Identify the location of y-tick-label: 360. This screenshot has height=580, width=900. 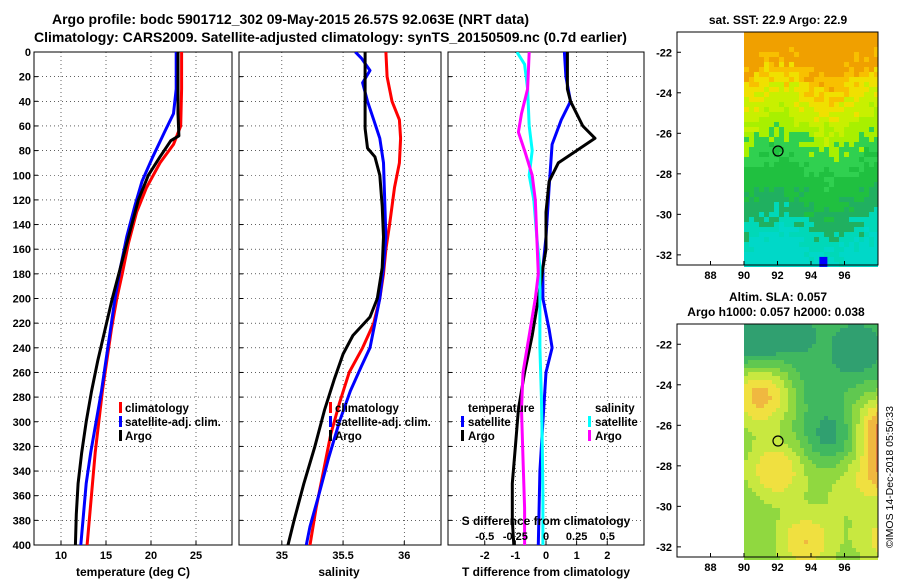
(22, 497).